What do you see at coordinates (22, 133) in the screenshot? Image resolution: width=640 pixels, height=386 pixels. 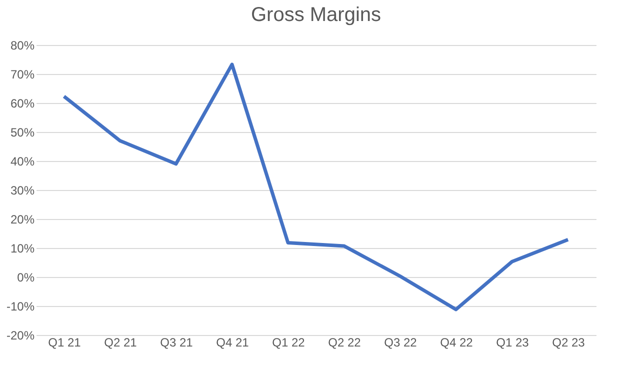 I see `y-tick-label: 50%` at bounding box center [22, 133].